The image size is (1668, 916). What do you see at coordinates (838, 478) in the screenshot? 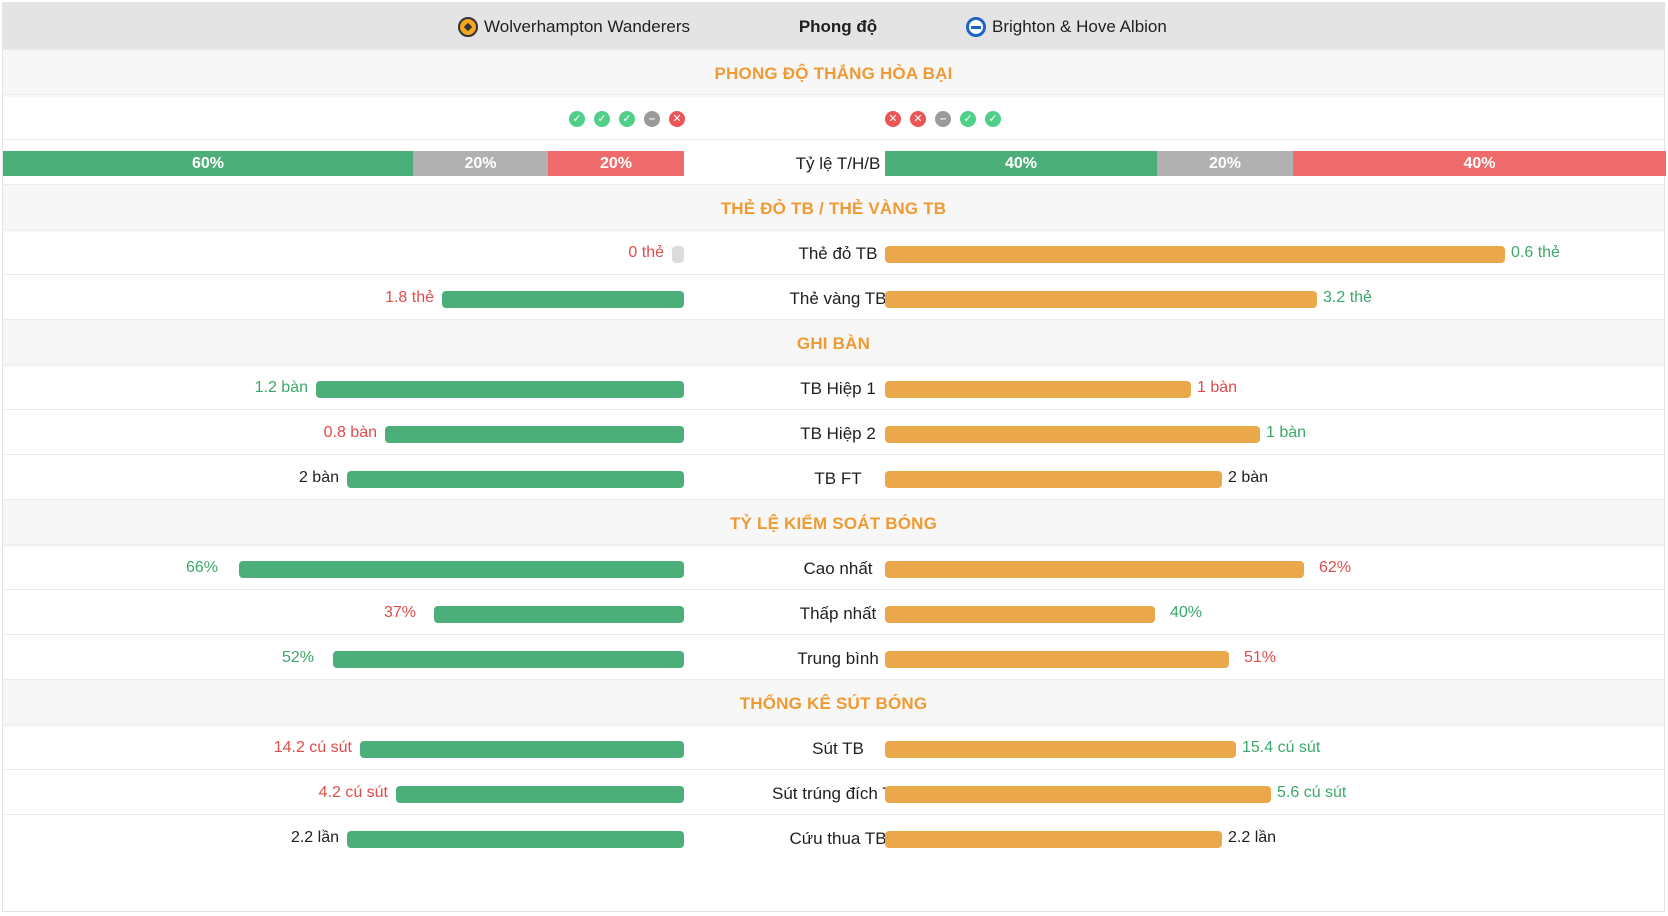
I see `full-time-label: TB FT` at bounding box center [838, 478].